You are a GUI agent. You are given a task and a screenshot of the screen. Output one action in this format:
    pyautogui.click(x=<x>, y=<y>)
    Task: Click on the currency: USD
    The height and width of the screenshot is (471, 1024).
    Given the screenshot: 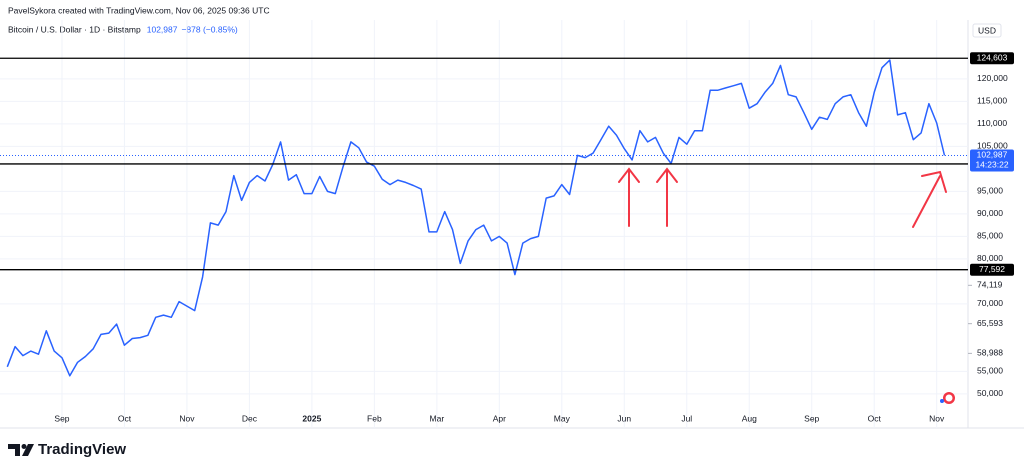 What is the action you would take?
    pyautogui.click(x=987, y=30)
    